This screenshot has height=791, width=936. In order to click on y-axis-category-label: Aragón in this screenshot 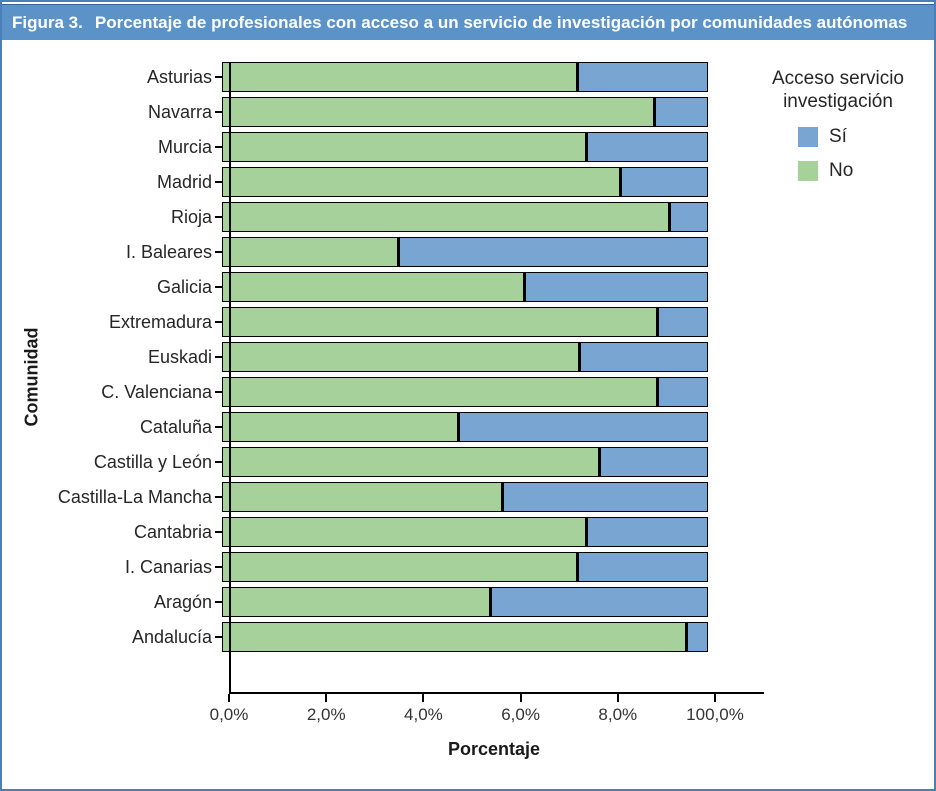, I will do `click(182, 601)`.